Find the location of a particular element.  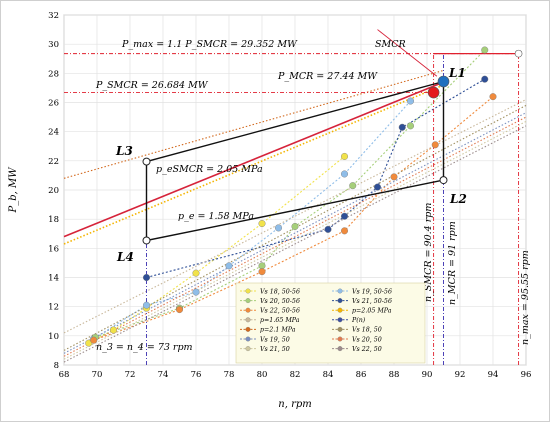

y-tick-label: 14 is located at coordinates (53, 279).